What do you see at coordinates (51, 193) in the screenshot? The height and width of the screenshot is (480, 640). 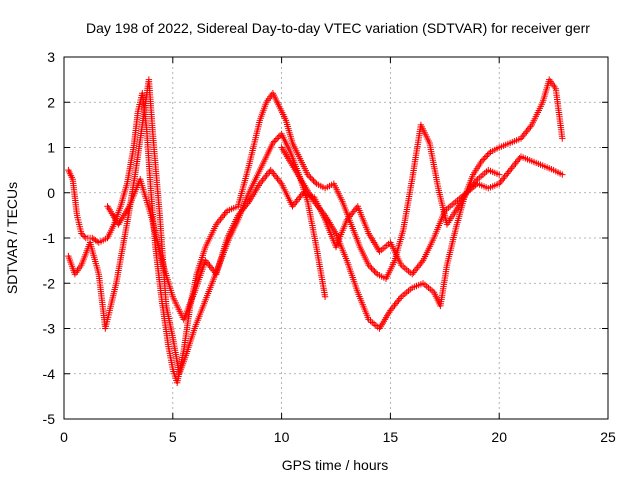 I see `y-tick-label: 0` at bounding box center [51, 193].